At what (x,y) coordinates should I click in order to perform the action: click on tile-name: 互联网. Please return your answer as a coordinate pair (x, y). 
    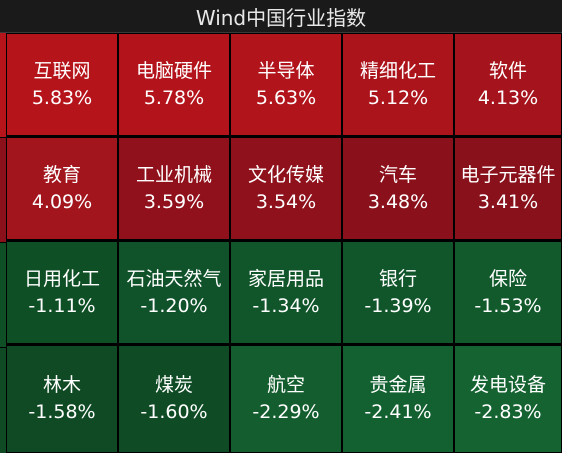
    Looking at the image, I should click on (62, 70).